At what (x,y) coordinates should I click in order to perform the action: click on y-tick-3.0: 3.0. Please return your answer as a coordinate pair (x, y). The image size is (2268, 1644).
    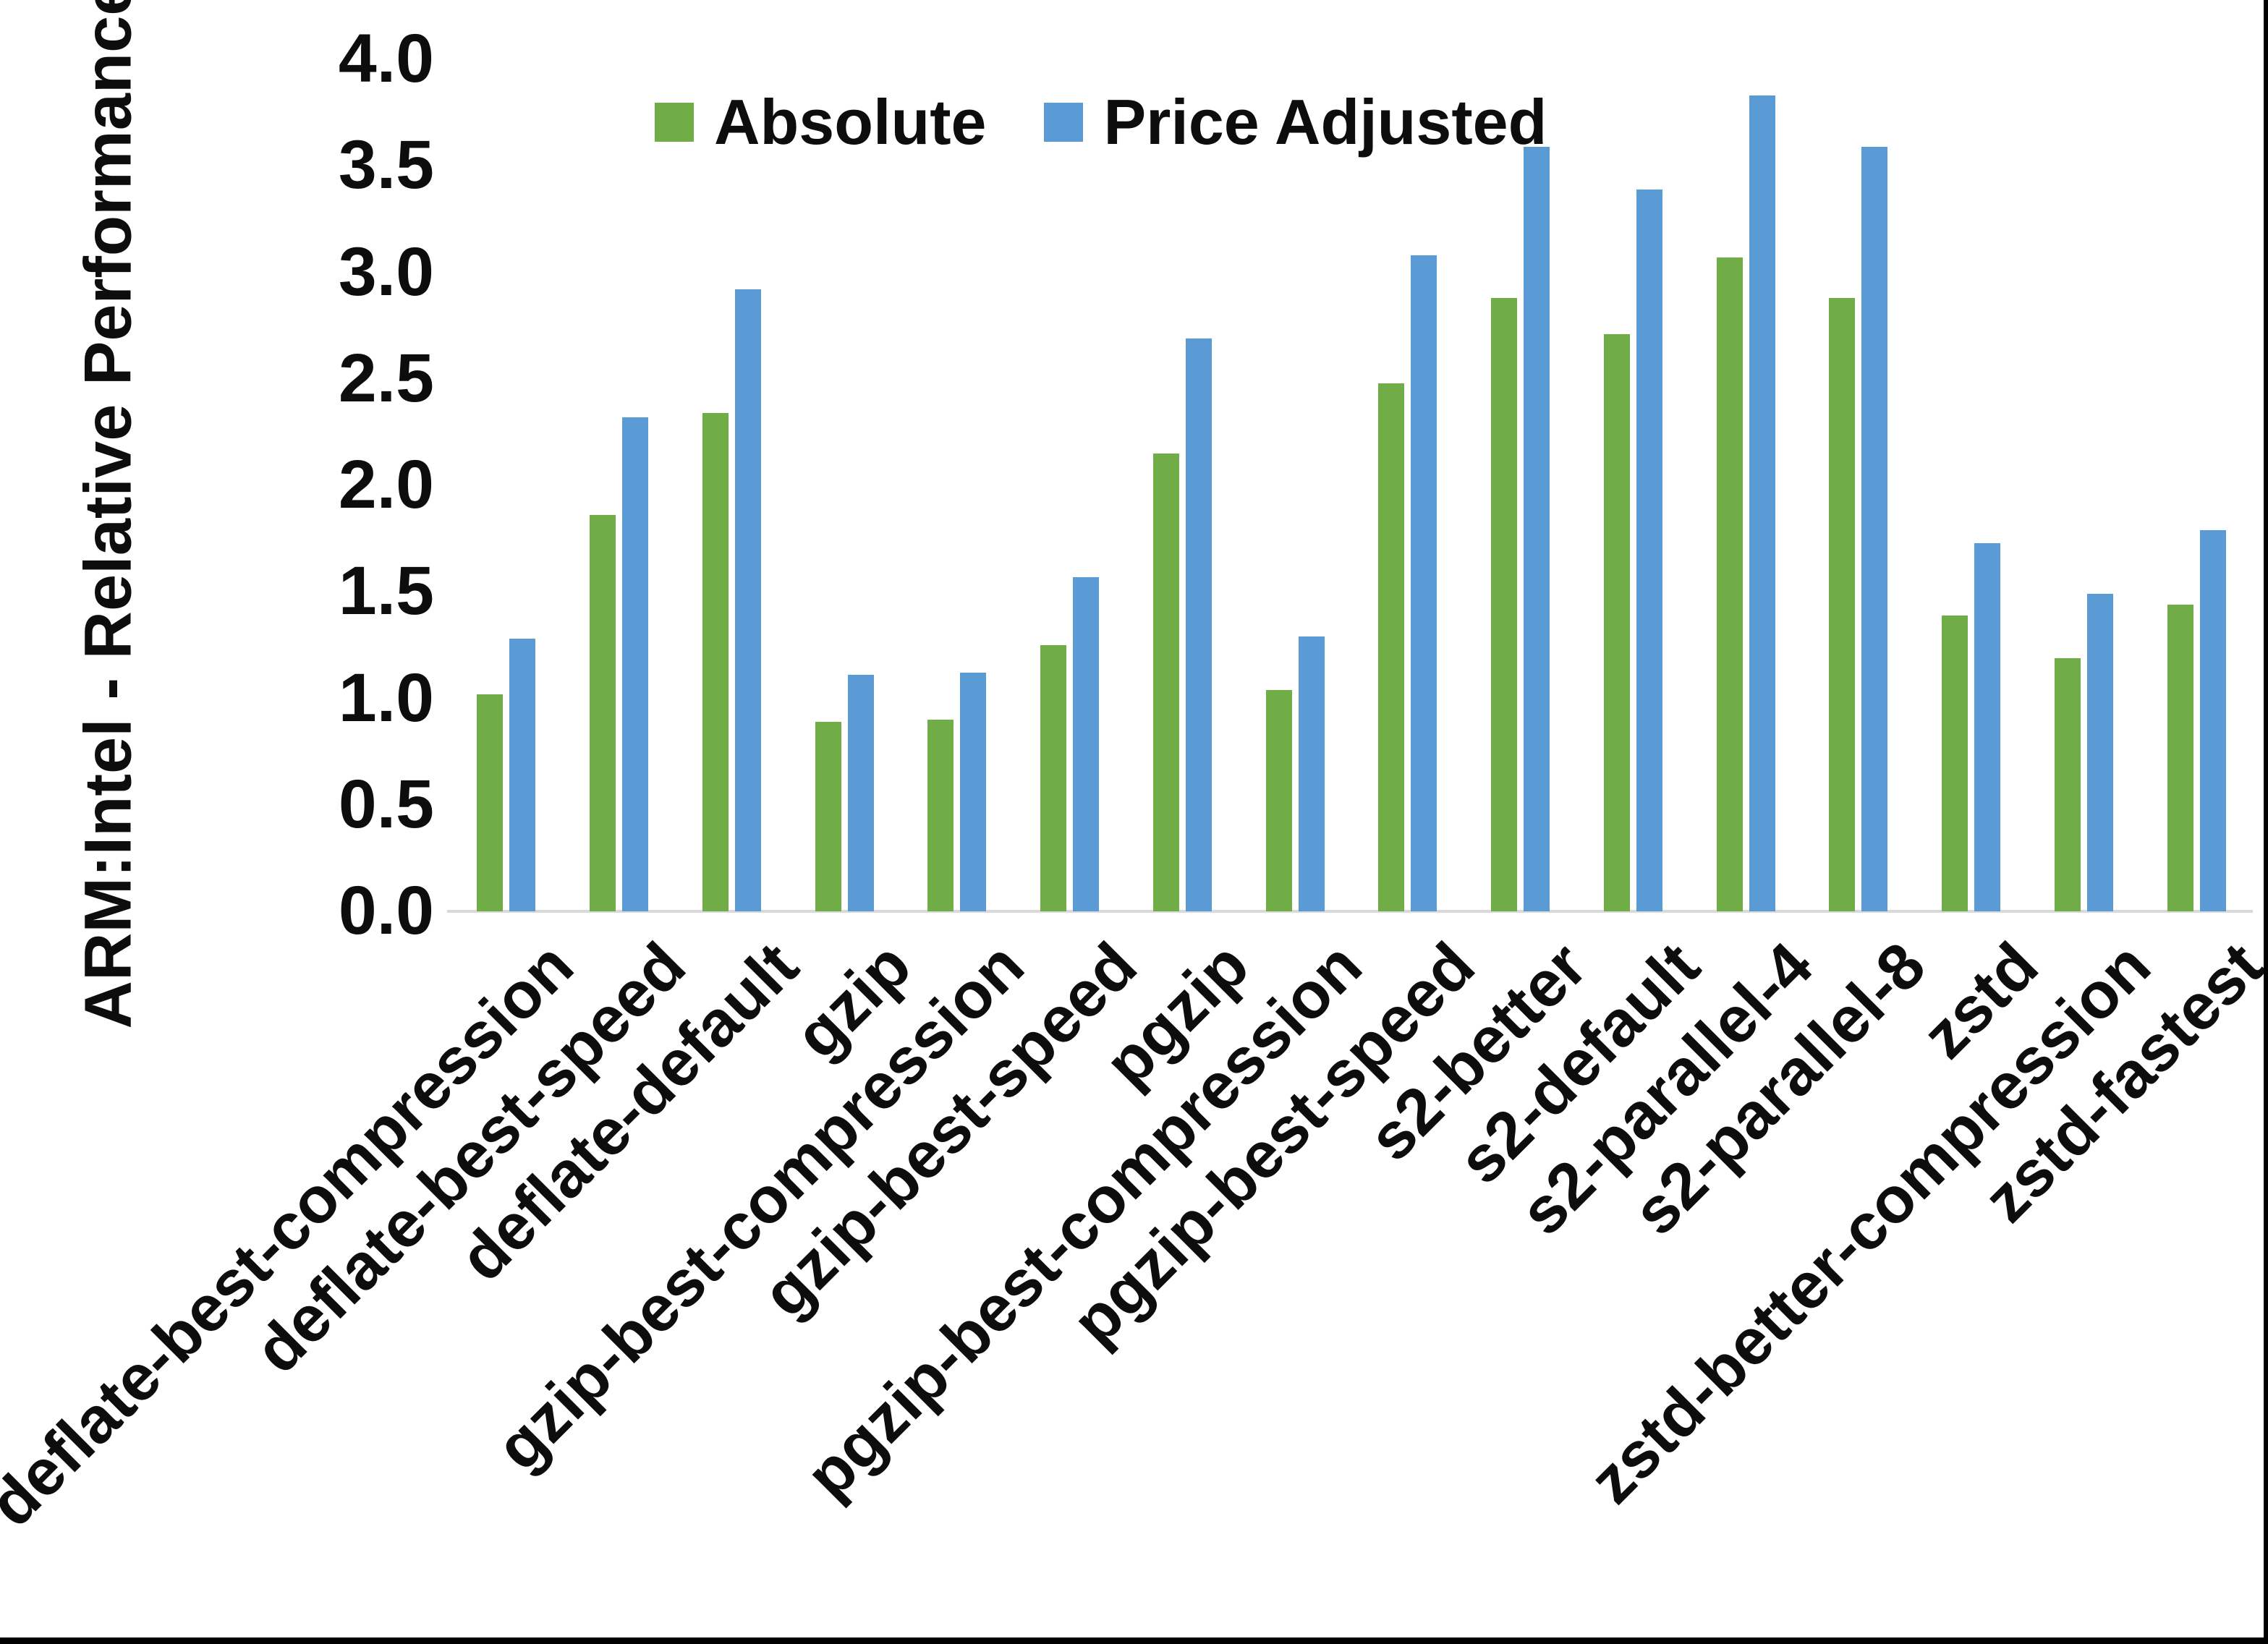
    Looking at the image, I should click on (386, 271).